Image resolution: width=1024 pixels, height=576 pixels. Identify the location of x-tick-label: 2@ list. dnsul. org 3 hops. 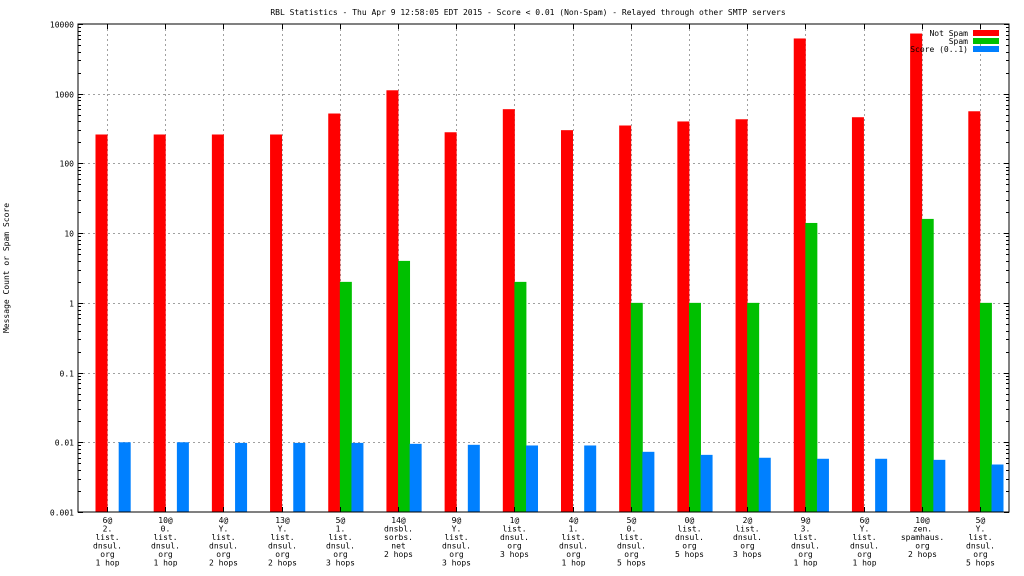
(747, 537).